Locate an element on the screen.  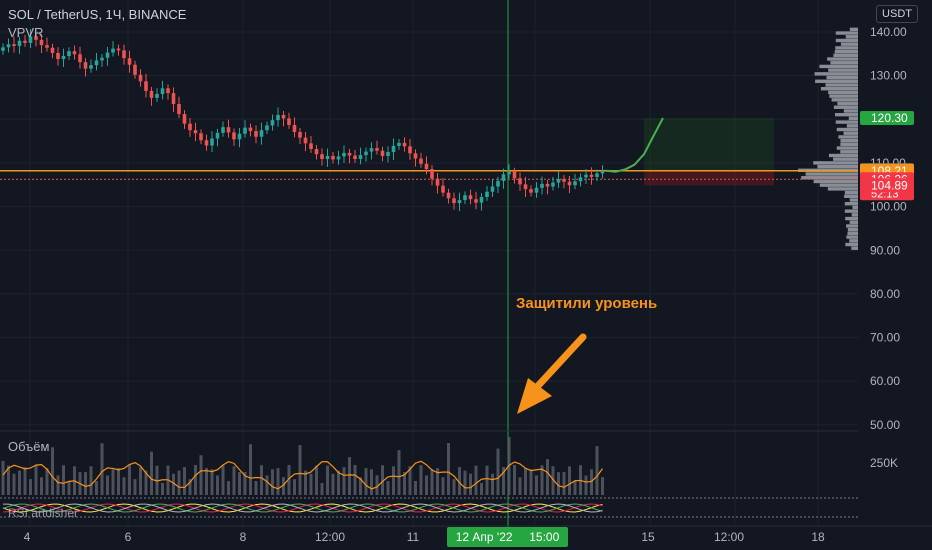
price-tick-label: 50.00 is located at coordinates (885, 425).